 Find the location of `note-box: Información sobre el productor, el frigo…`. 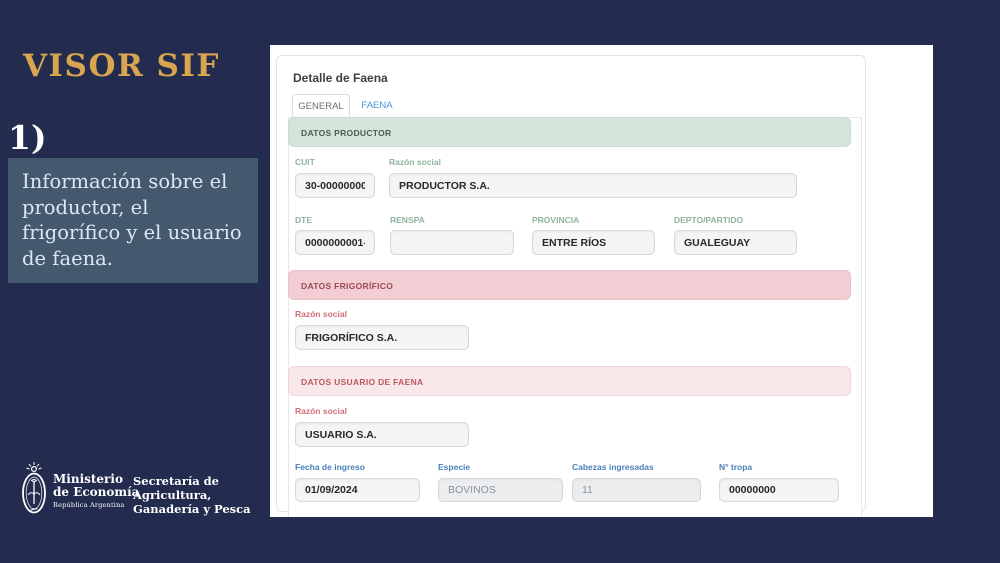

note-box: Información sobre el productor, el frigo… is located at coordinates (133, 220).